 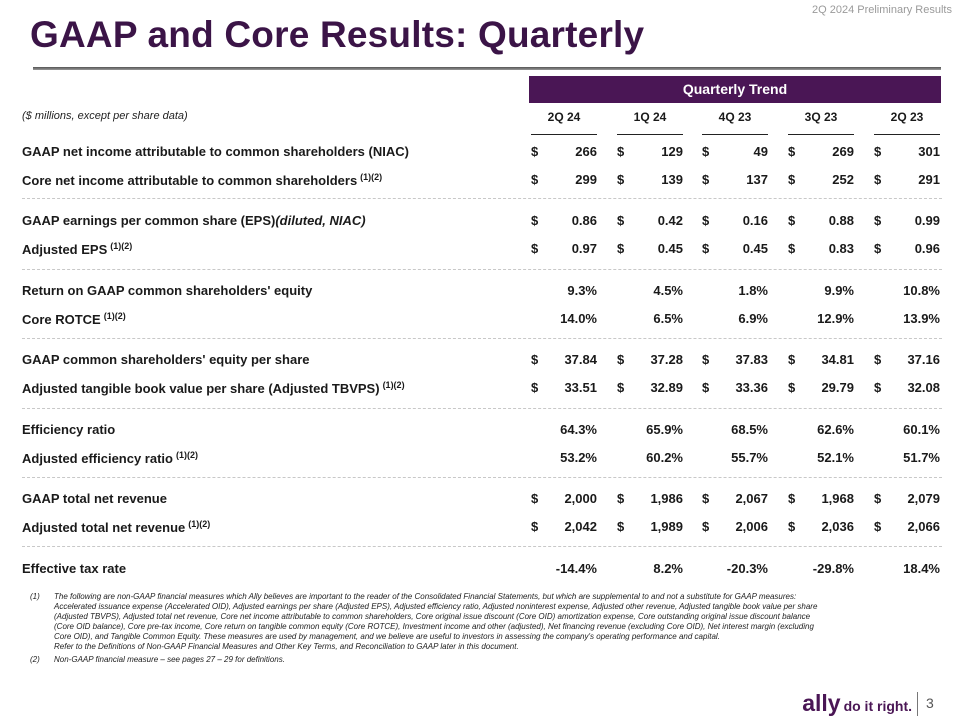 What do you see at coordinates (584, 248) in the screenshot?
I see `value: 0.97` at bounding box center [584, 248].